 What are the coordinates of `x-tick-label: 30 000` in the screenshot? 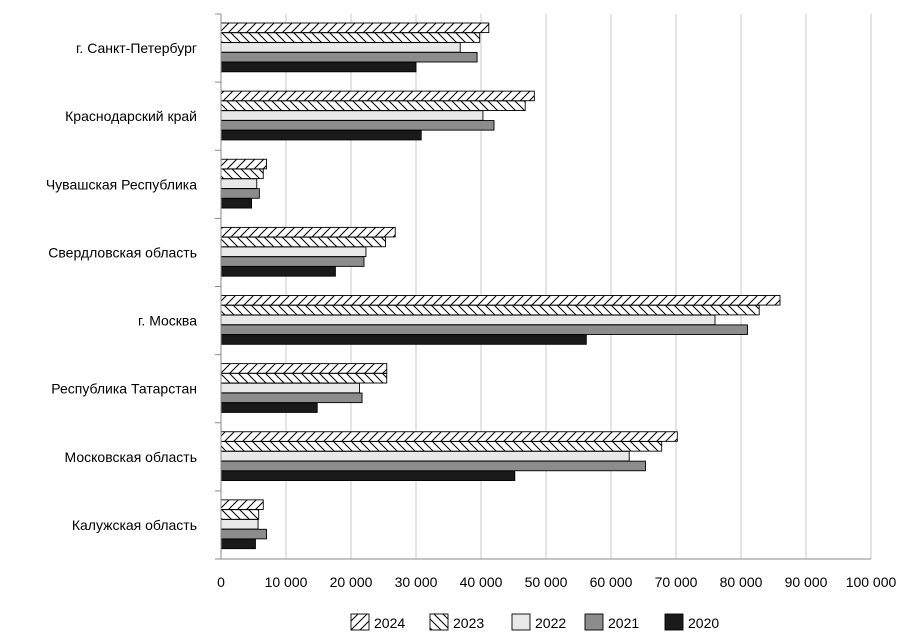 It's located at (416, 582).